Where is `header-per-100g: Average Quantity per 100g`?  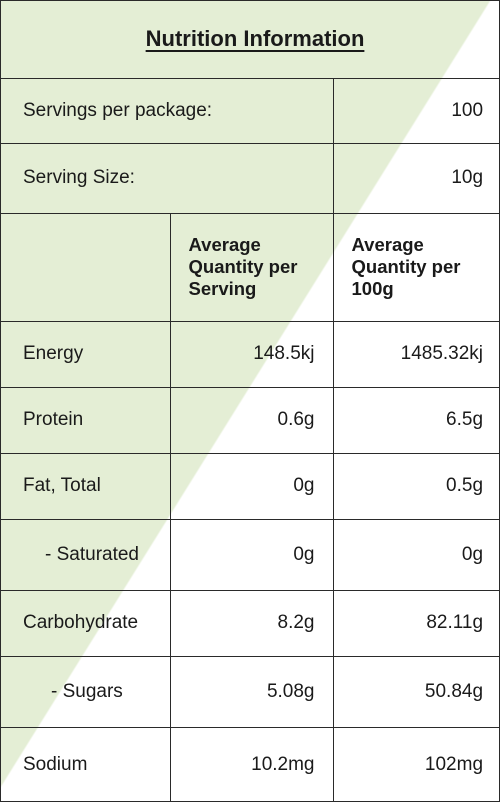 header-per-100g: Average Quantity per 100g is located at coordinates (415, 267).